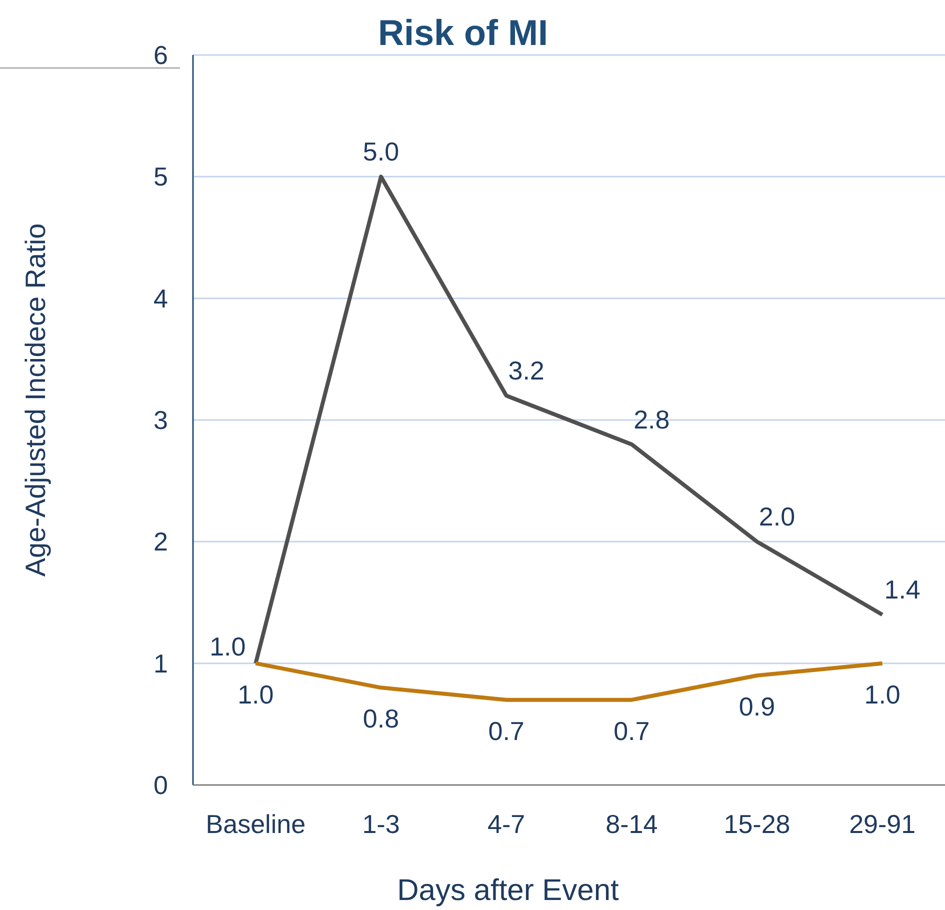  I want to click on x-tick-label: 29-91, so click(882, 824).